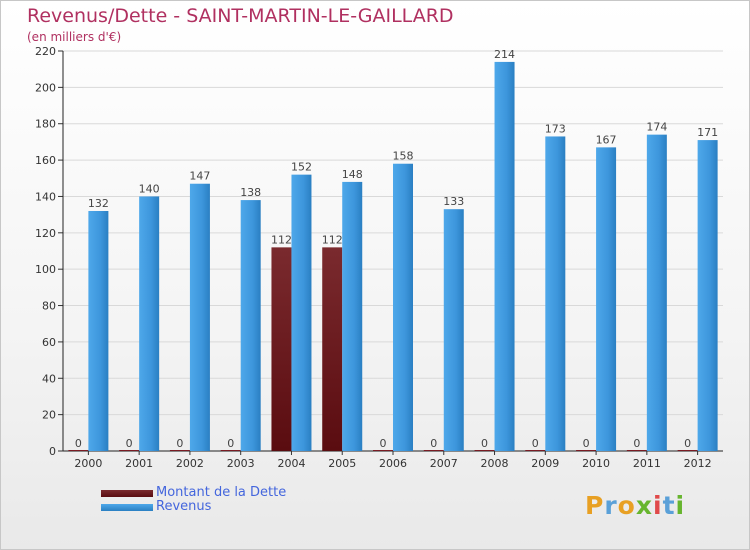  Describe the element at coordinates (45, 160) in the screenshot. I see `y-tick-label: 160` at that location.